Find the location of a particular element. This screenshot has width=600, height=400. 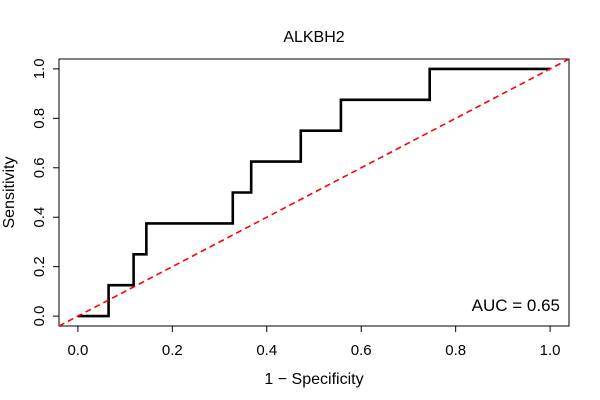

y-tick-label: 0.4 is located at coordinates (39, 217).